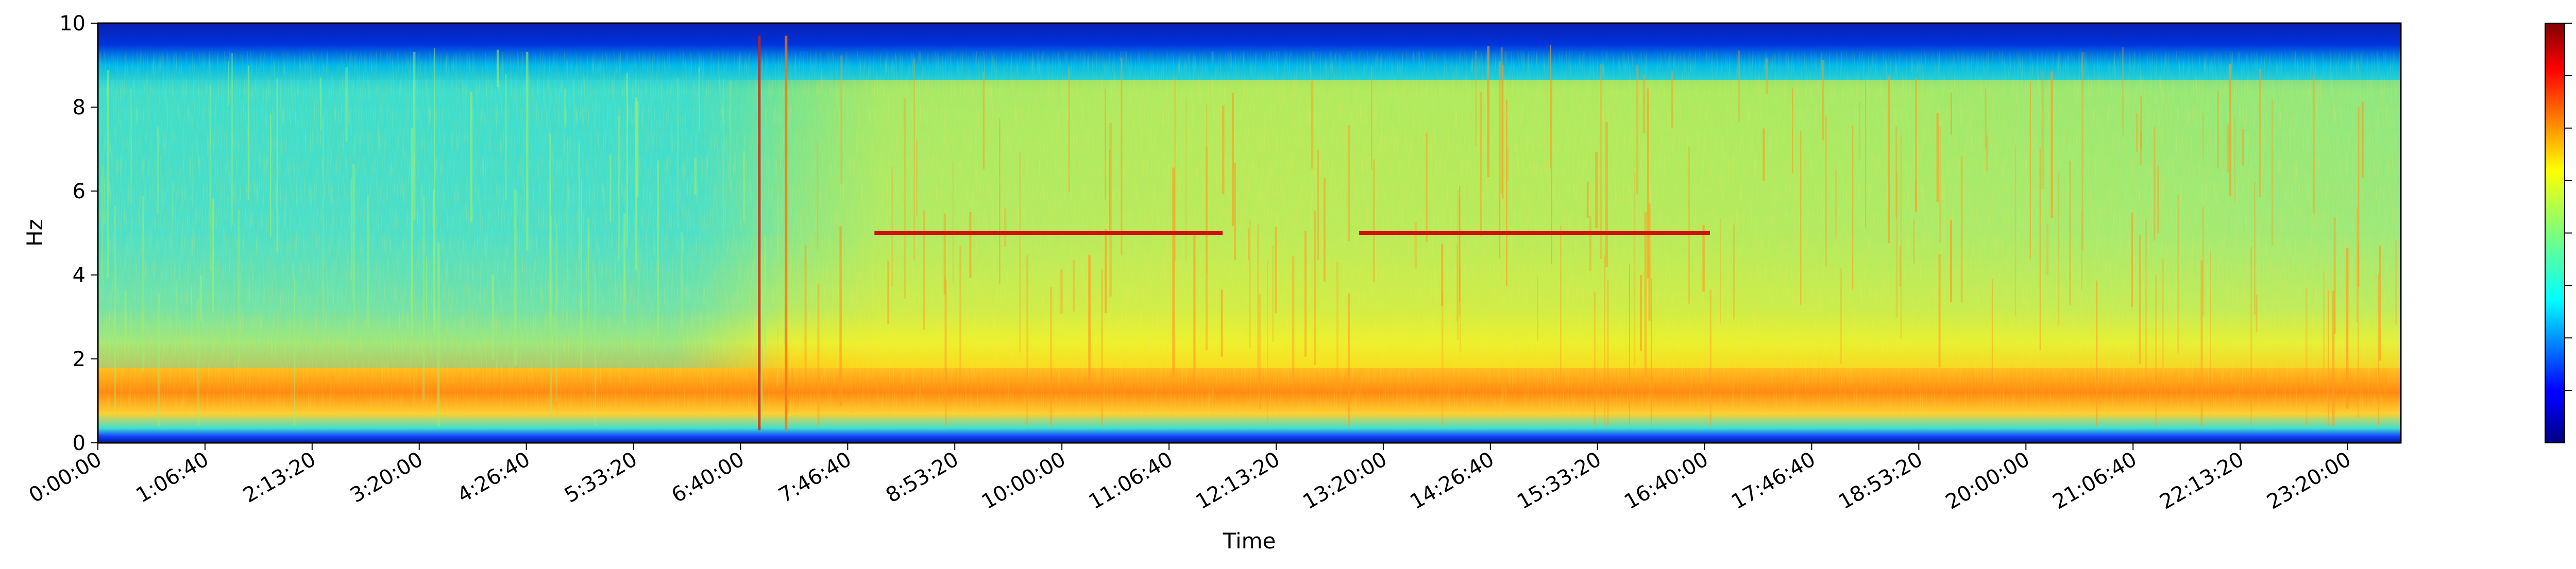 Image resolution: width=2576 pixels, height=569 pixels. I want to click on x-tick-label: 6:40:00, so click(709, 477).